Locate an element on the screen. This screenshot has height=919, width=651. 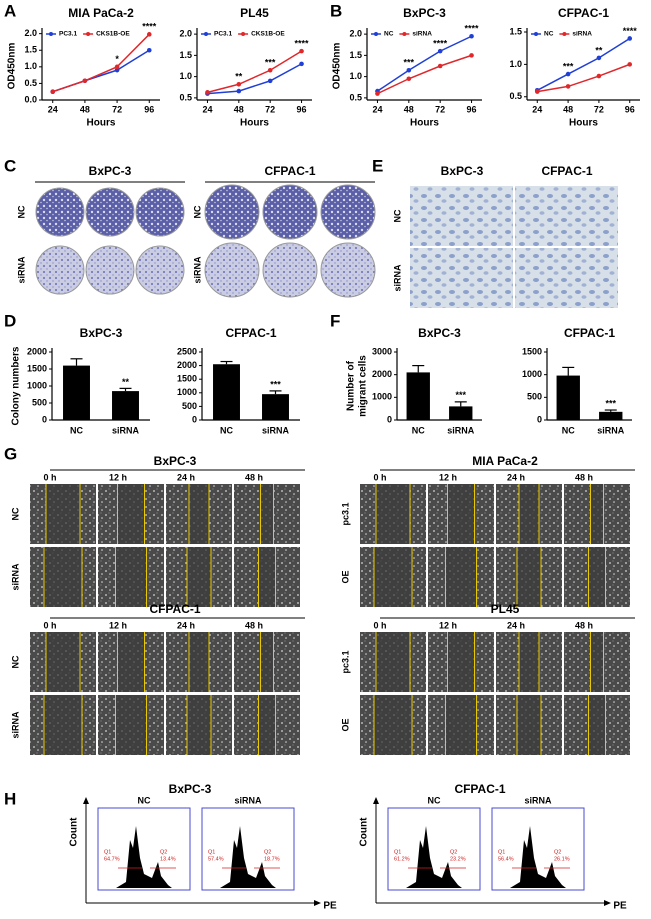
column-title: BxPC-3 is located at coordinates (462, 171).